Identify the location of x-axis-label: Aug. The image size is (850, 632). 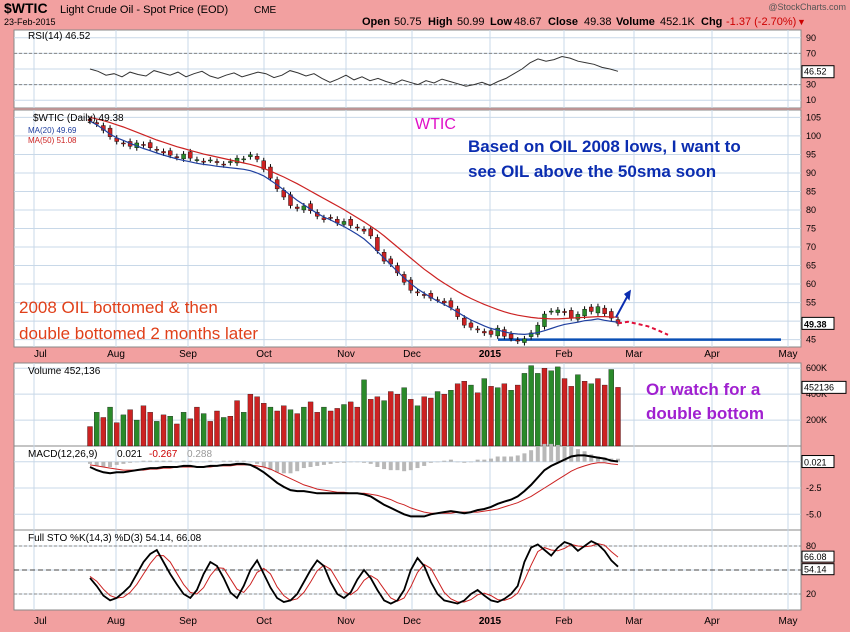
(116, 621).